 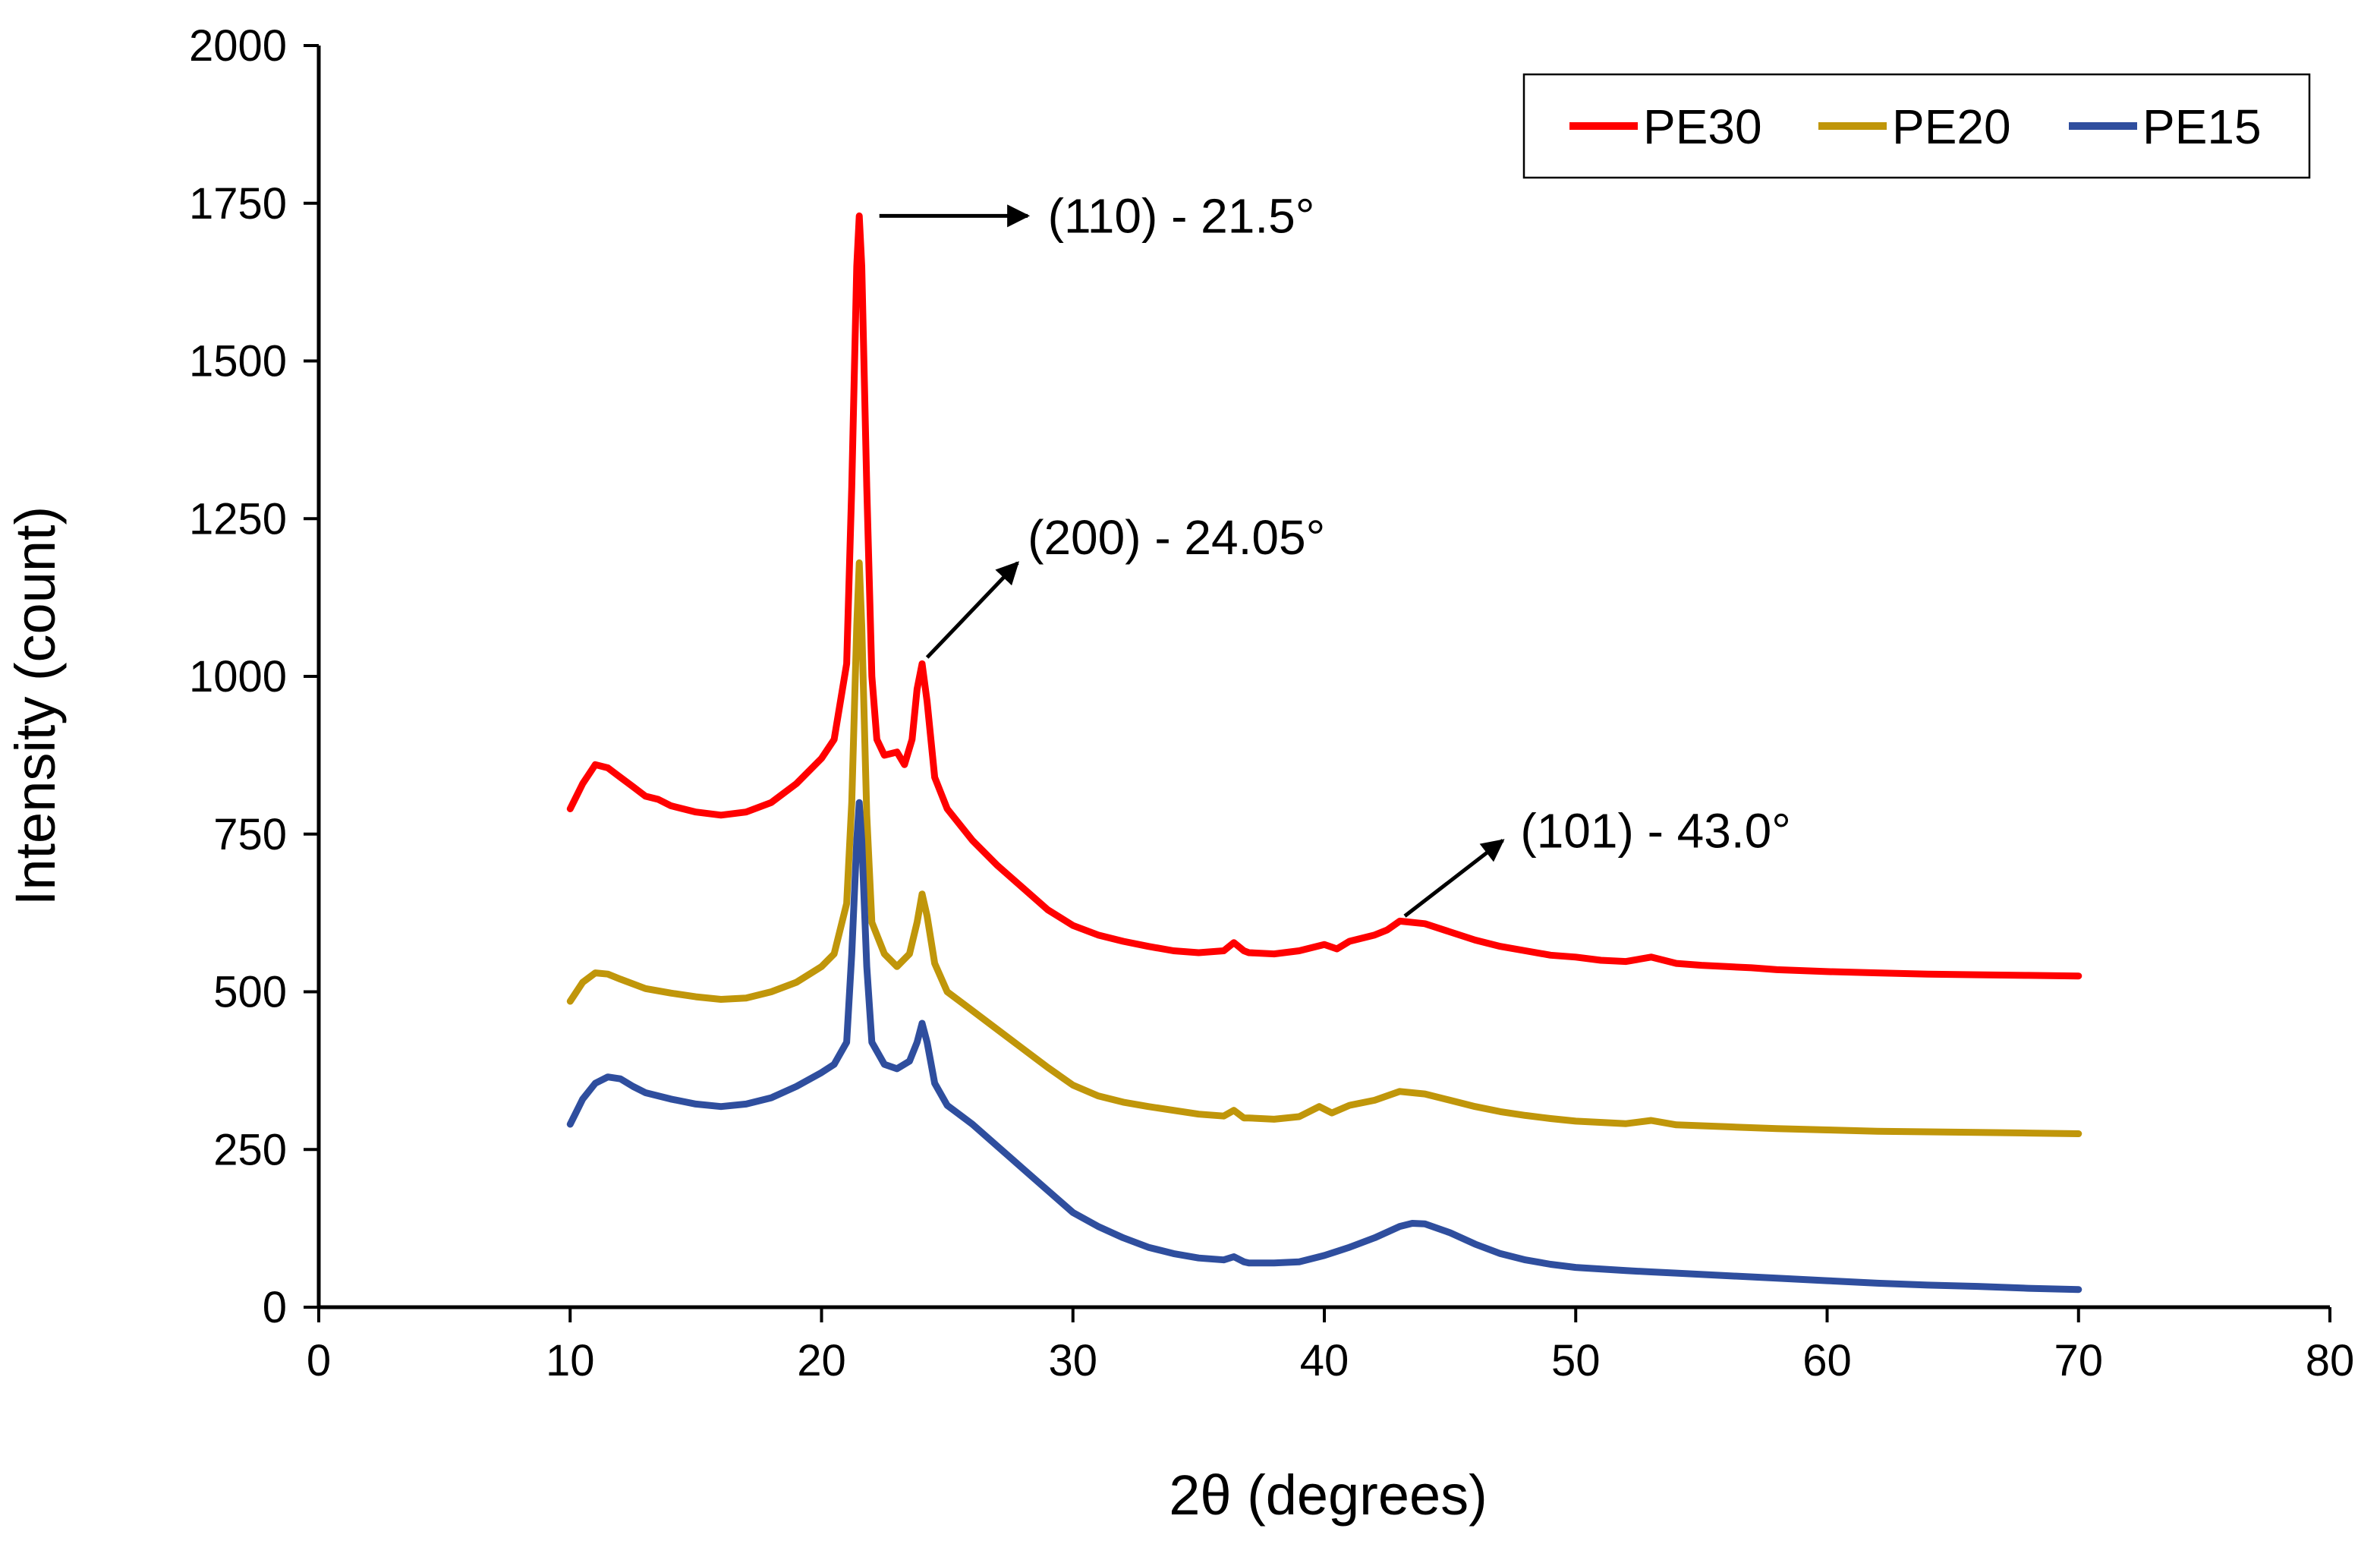 I want to click on x-tick-label: 60, so click(x=1827, y=1360).